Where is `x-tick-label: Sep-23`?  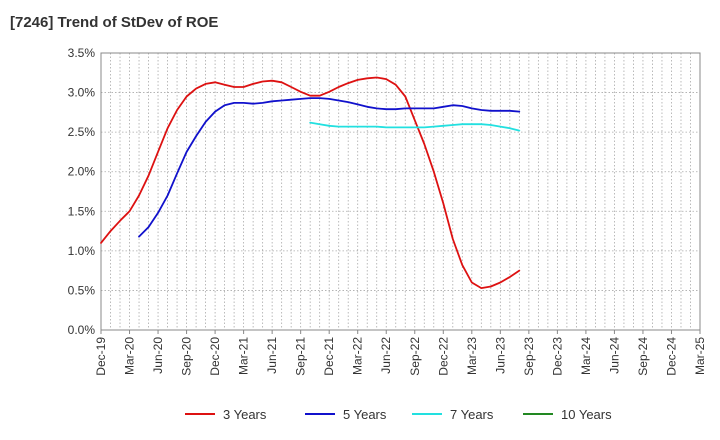 x-tick-label: Sep-23 is located at coordinates (529, 356).